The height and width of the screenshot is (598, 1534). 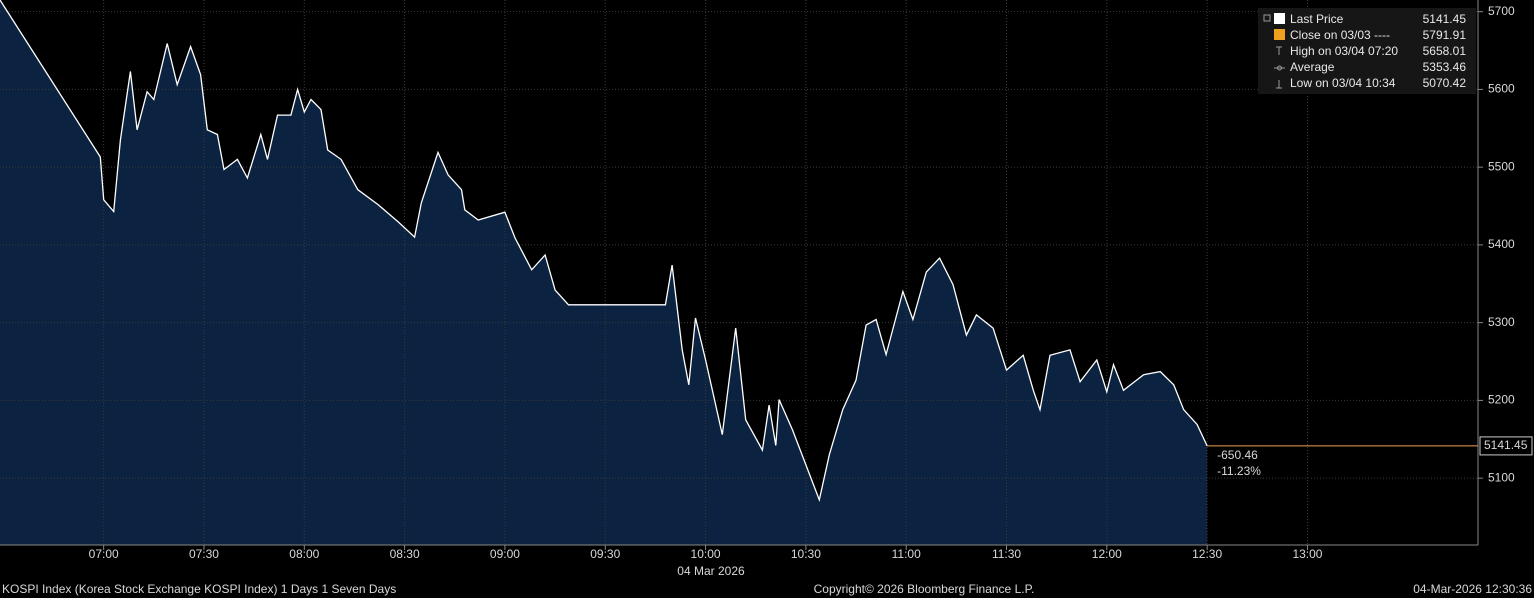 What do you see at coordinates (1501, 244) in the screenshot?
I see `y-tick-label: 5400` at bounding box center [1501, 244].